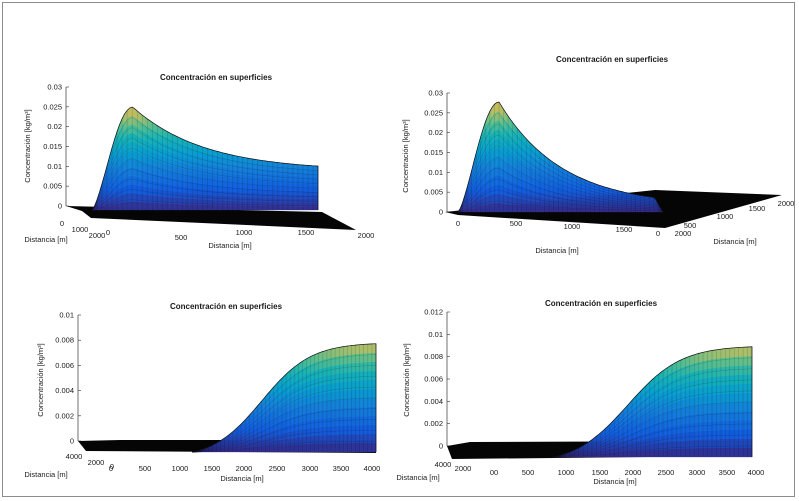 Image resolution: width=799 pixels, height=501 pixels. I want to click on base-plane, so click(211, 218).